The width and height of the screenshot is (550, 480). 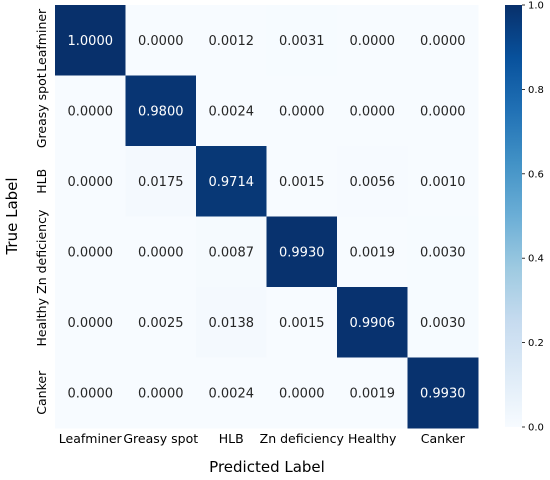 I want to click on y-axis-title: True Label, so click(x=12, y=216).